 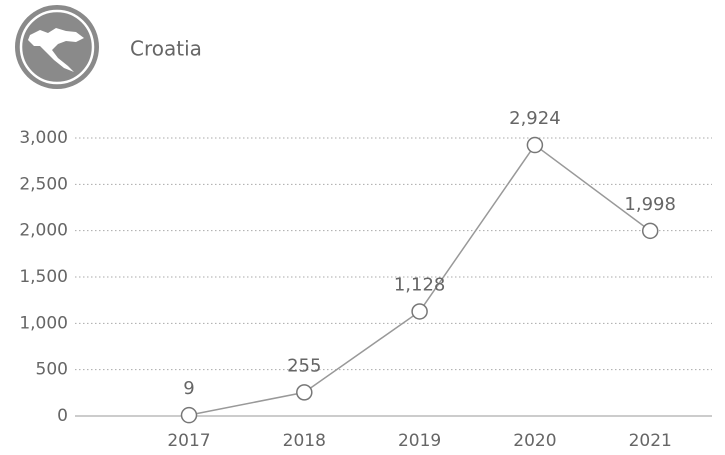 What do you see at coordinates (43, 277) in the screenshot?
I see `y-tick-label: 1,500` at bounding box center [43, 277].